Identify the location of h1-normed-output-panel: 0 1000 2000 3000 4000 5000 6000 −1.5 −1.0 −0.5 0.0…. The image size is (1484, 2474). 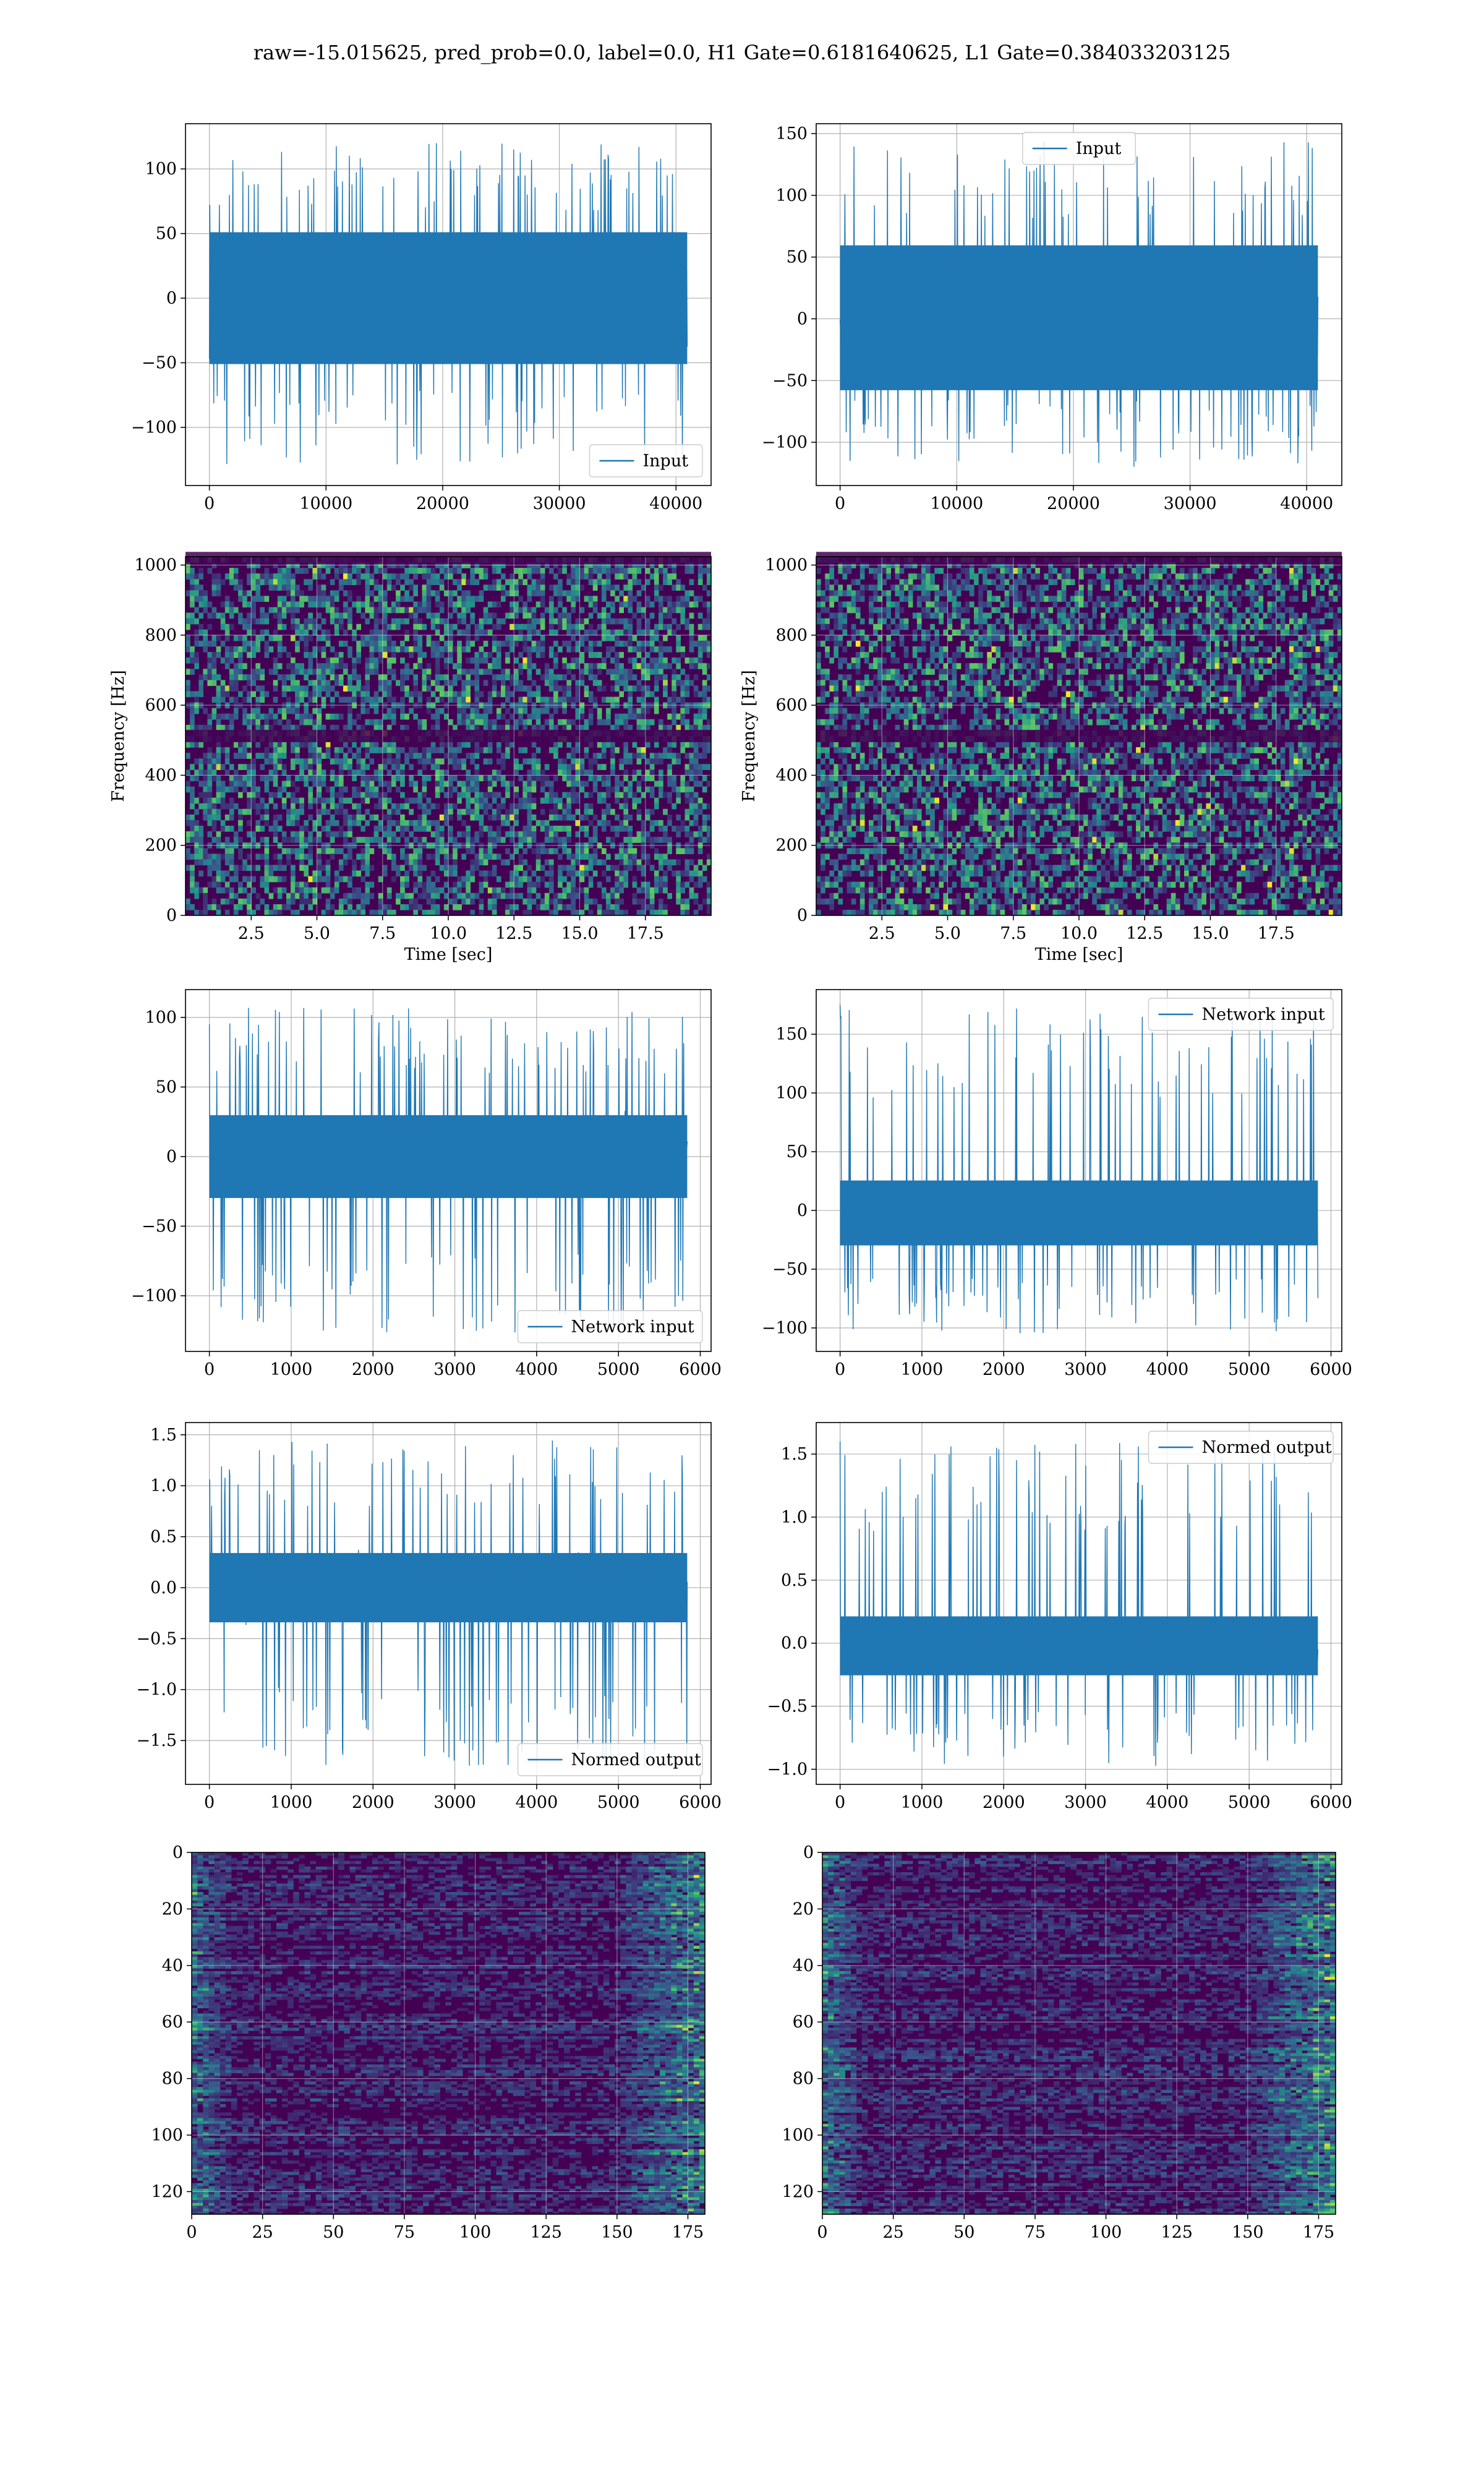
(429, 1617).